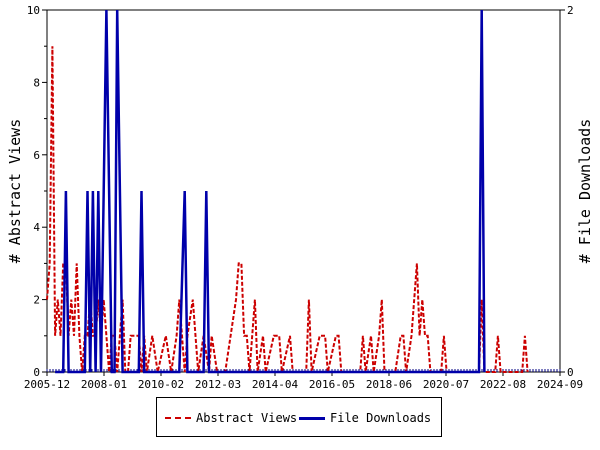  What do you see at coordinates (560, 384) in the screenshot?
I see `x-tick-label: 2024-09` at bounding box center [560, 384].